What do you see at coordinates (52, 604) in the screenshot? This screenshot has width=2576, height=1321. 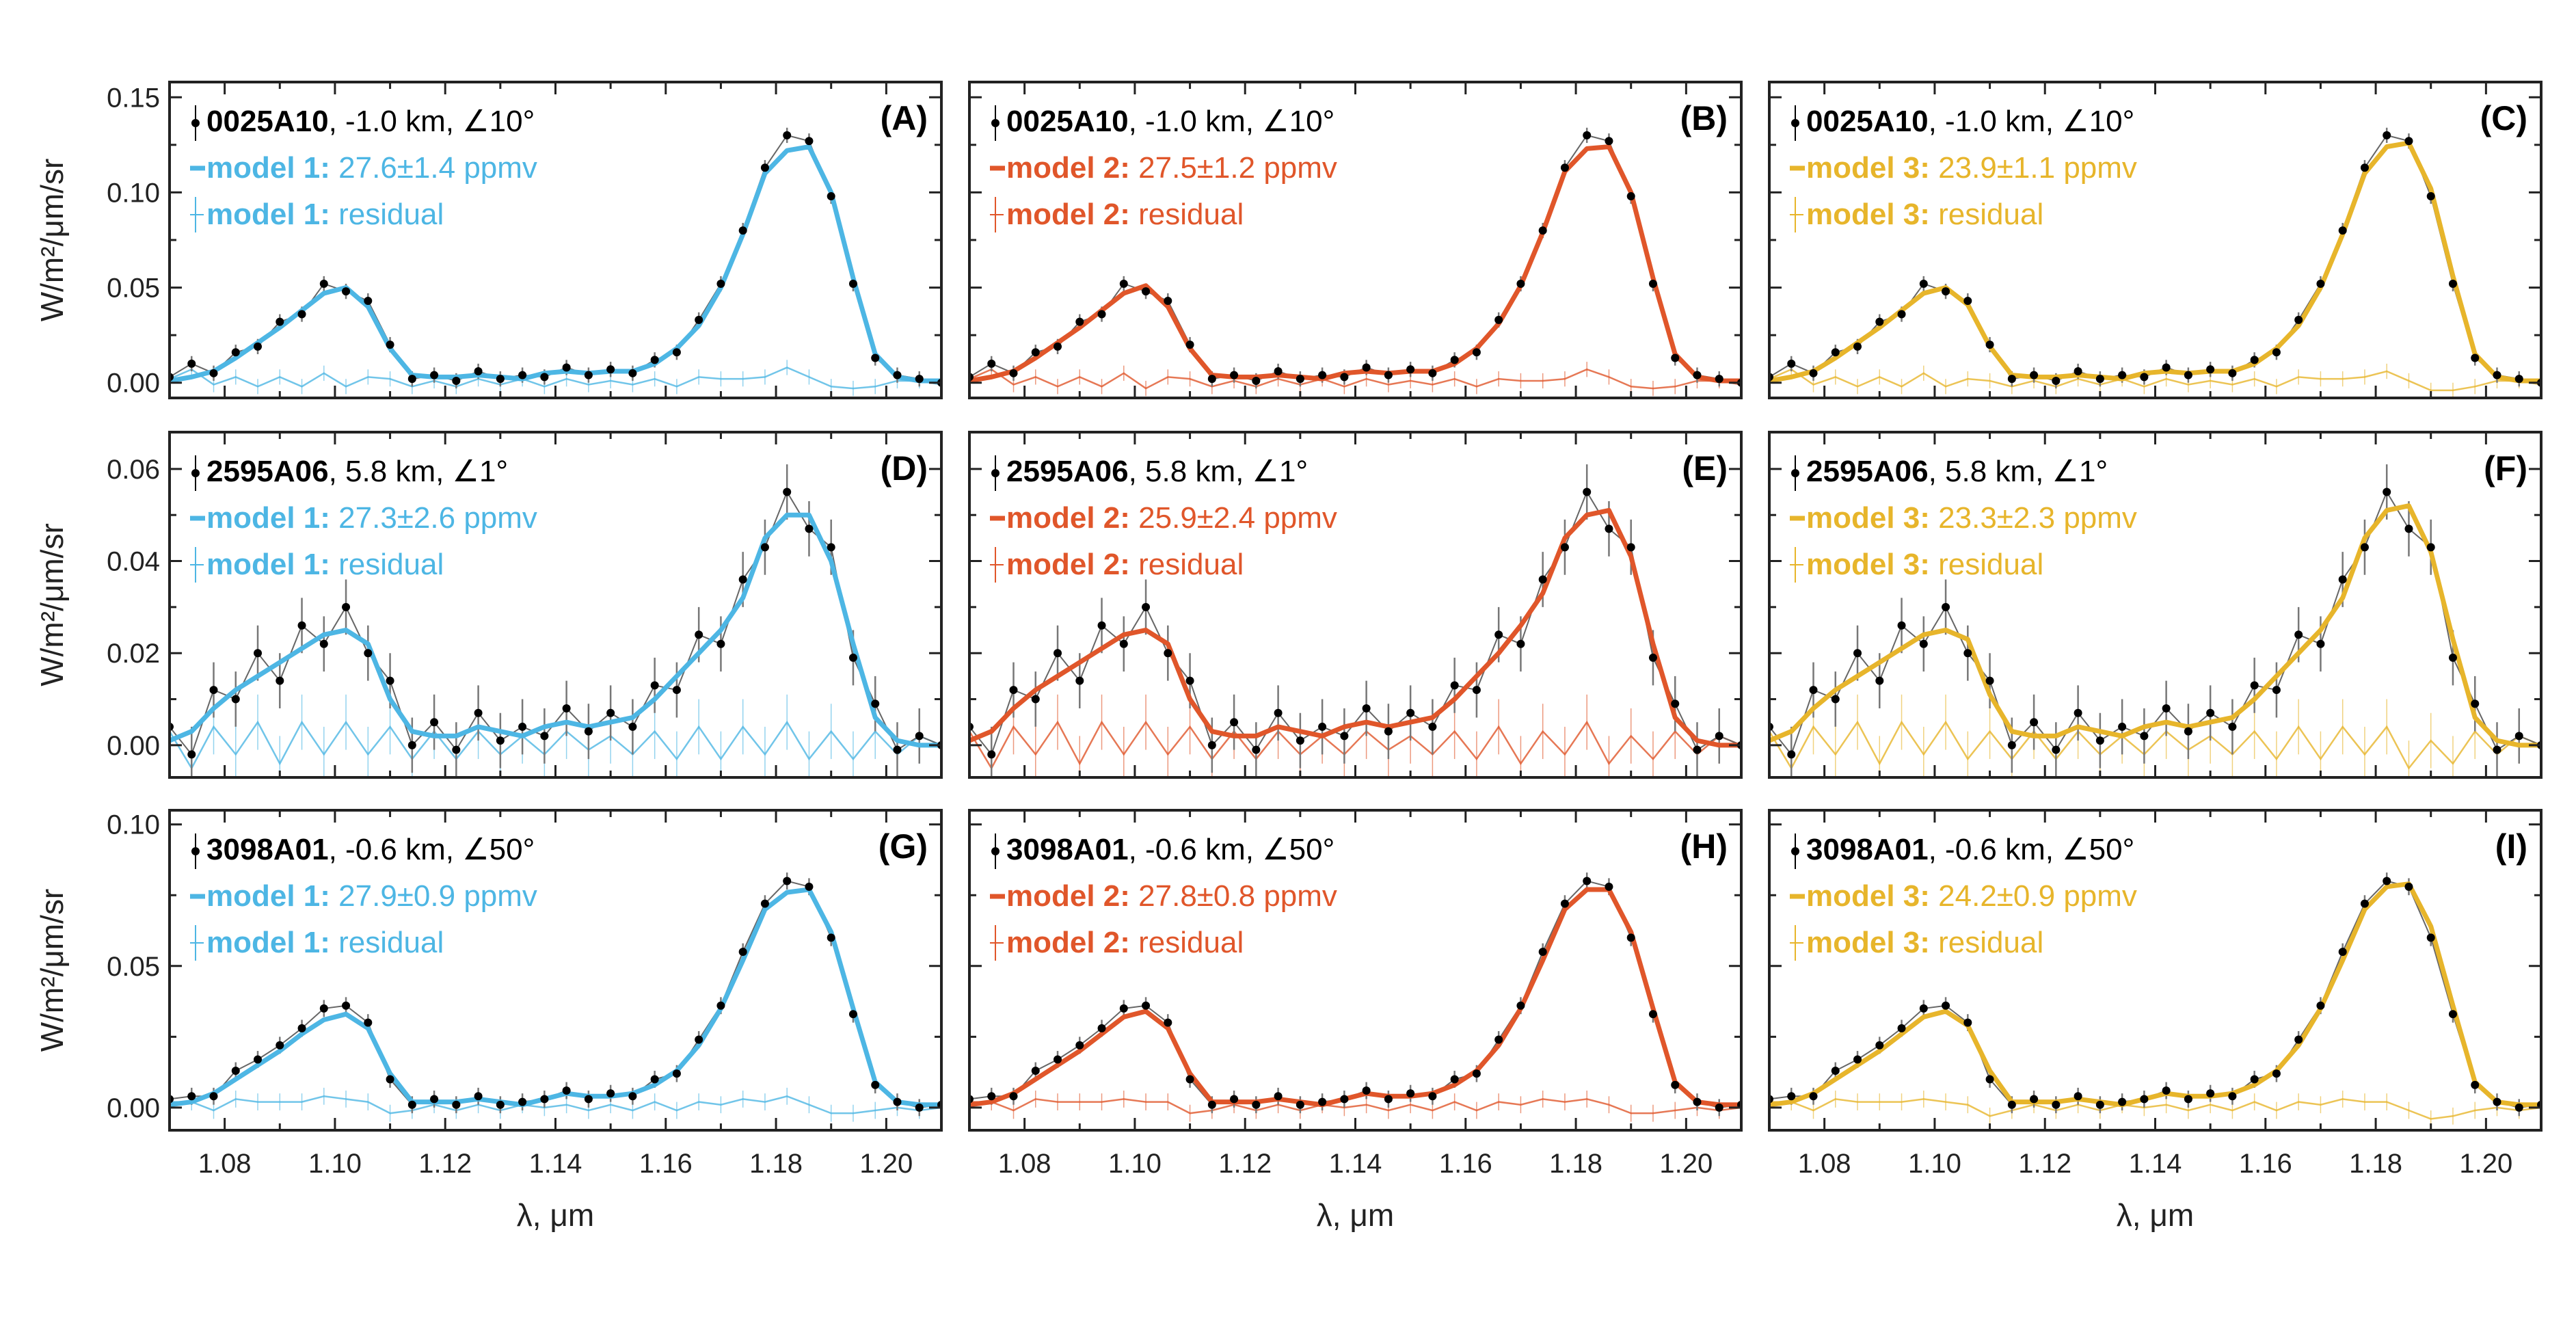 I see `y-axis-label: W/m²/μm/sr` at bounding box center [52, 604].